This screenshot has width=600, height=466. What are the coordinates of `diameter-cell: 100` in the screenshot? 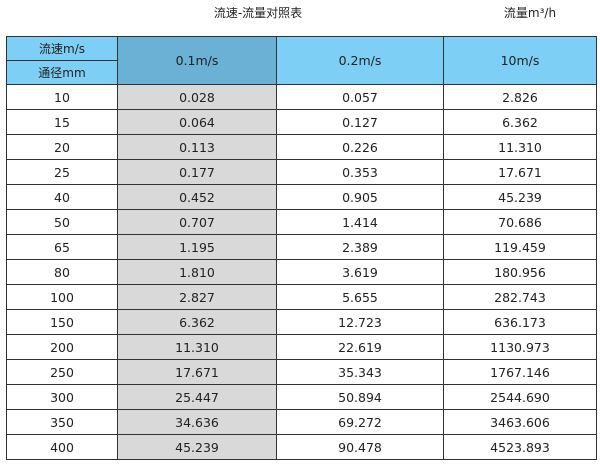 It's located at (62, 297).